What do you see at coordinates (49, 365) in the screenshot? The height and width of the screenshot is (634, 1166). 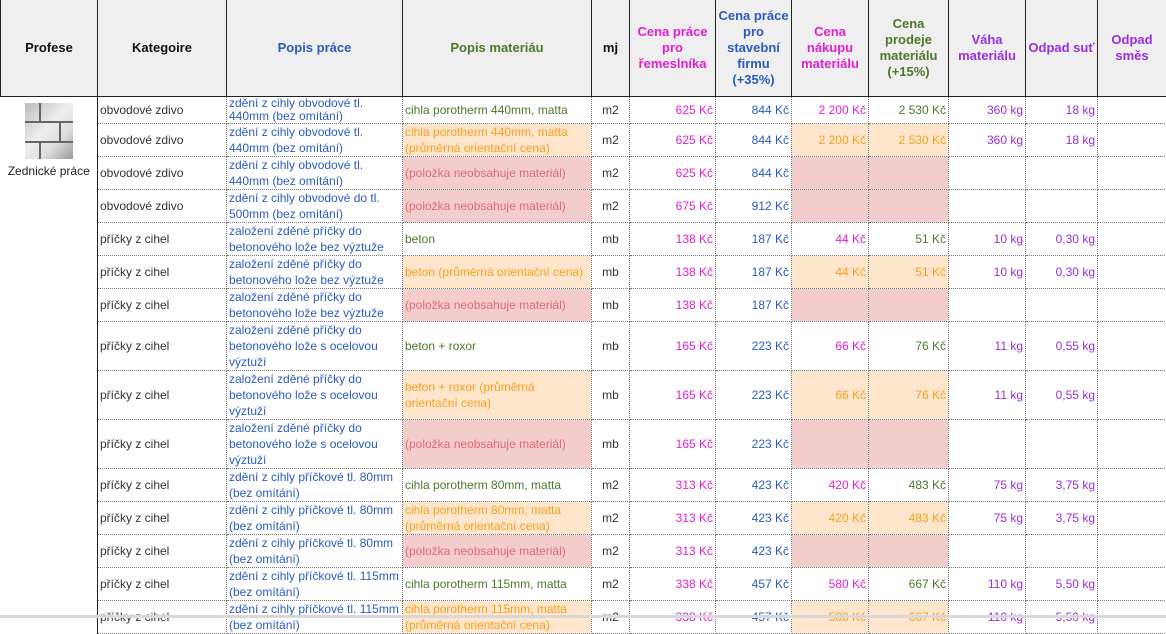 I see `profese-cell: Zednické práce` at bounding box center [49, 365].